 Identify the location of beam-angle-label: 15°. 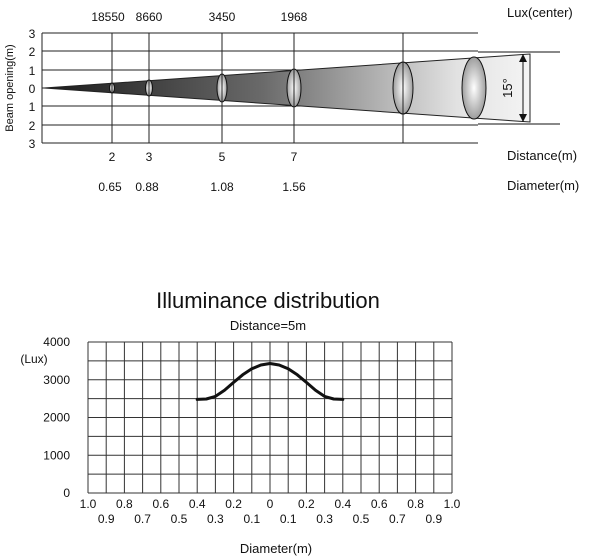
(507, 88).